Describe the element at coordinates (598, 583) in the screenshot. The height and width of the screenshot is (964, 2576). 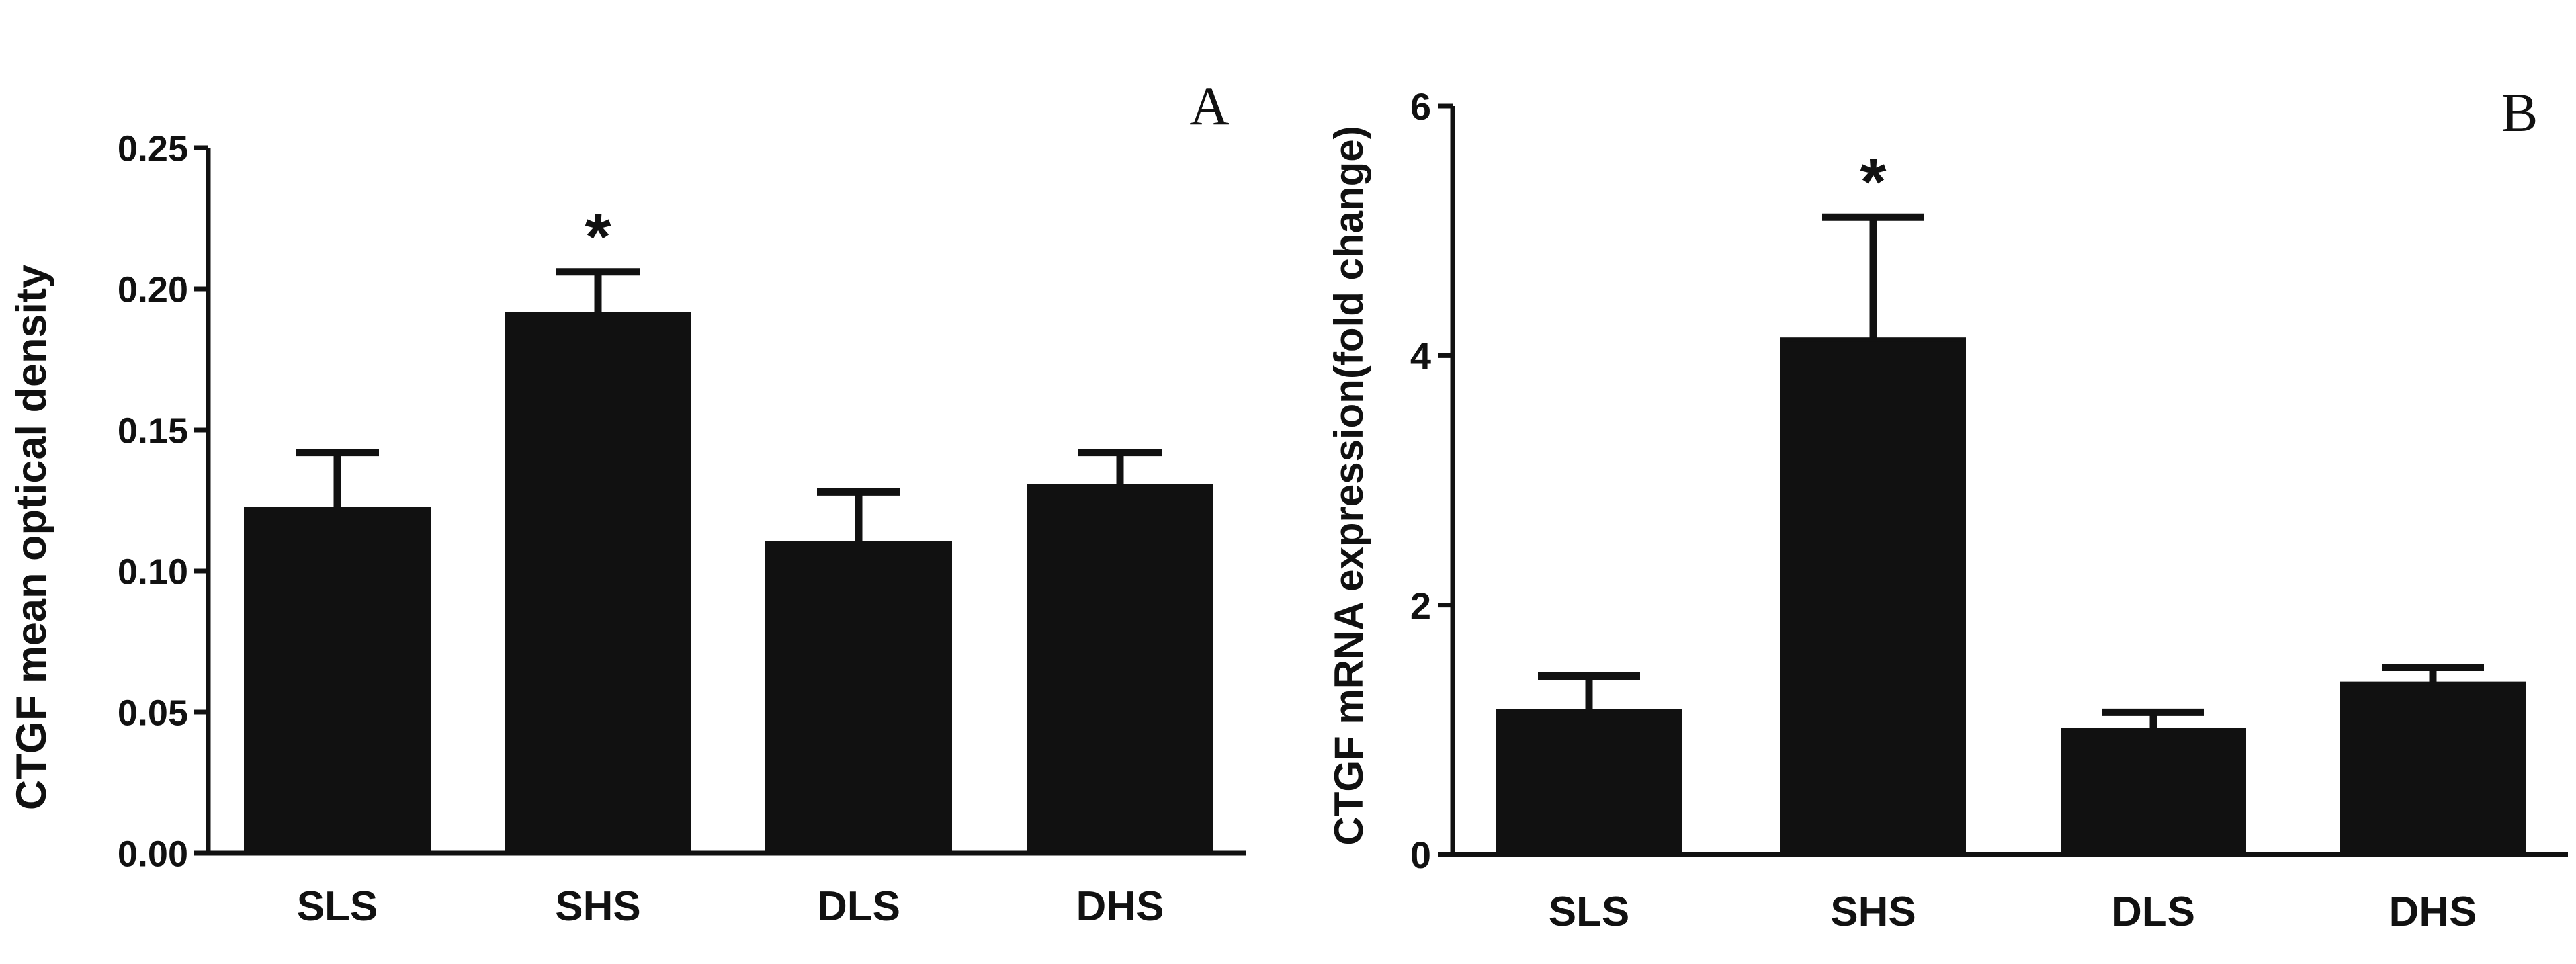
I see `panel-a-bar-shs` at that location.